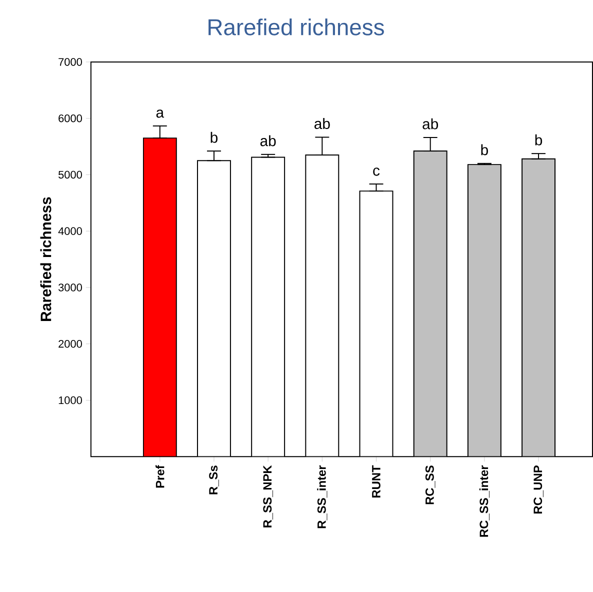  What do you see at coordinates (484, 501) in the screenshot?
I see `x-tick-label: RC_SS_inter` at bounding box center [484, 501].